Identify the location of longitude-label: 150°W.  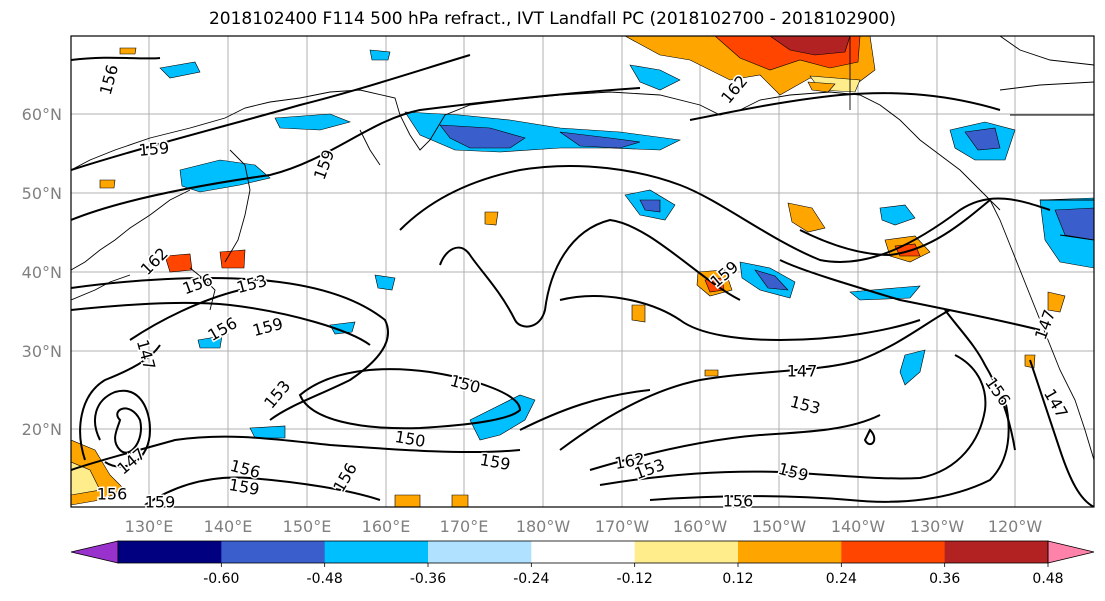
(779, 526).